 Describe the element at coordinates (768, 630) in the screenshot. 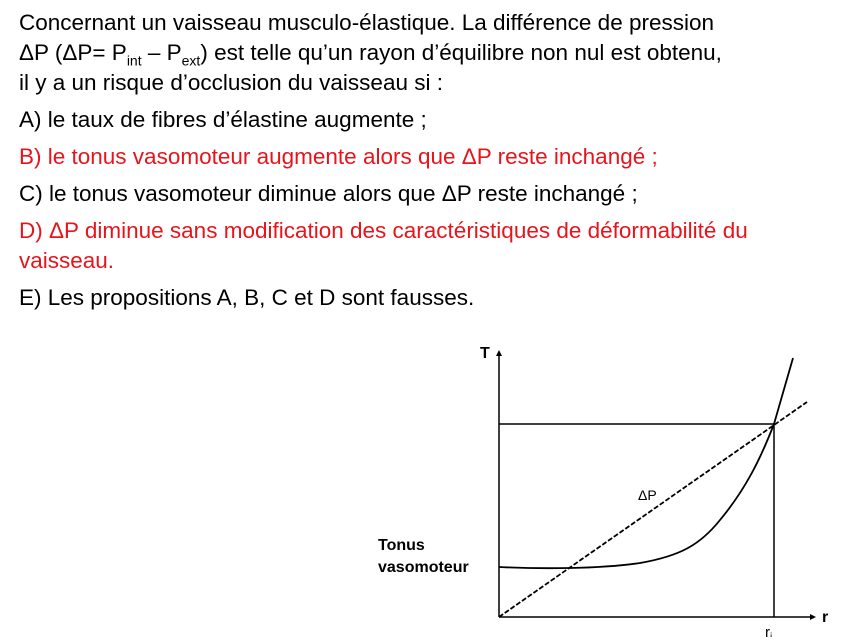

I see `ri-tick-label: ri` at that location.